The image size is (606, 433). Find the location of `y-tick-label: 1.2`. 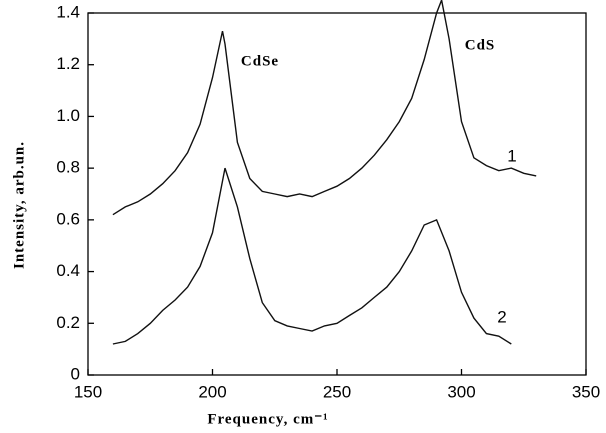

y-tick-label: 1.2 is located at coordinates (68, 63).